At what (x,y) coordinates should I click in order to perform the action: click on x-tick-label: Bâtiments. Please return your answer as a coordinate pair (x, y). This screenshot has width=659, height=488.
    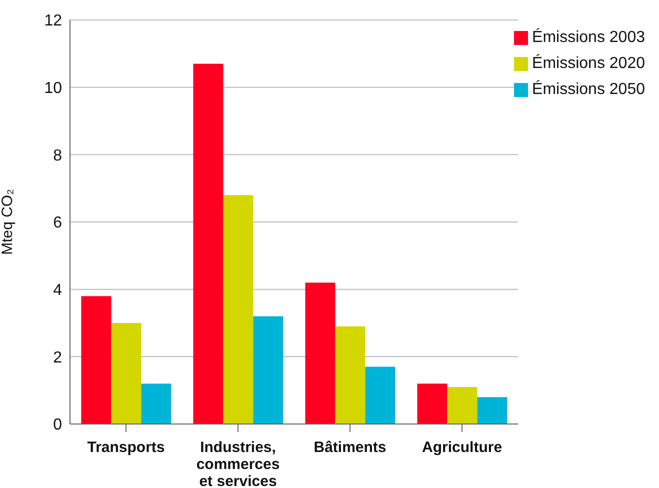
    Looking at the image, I should click on (350, 447).